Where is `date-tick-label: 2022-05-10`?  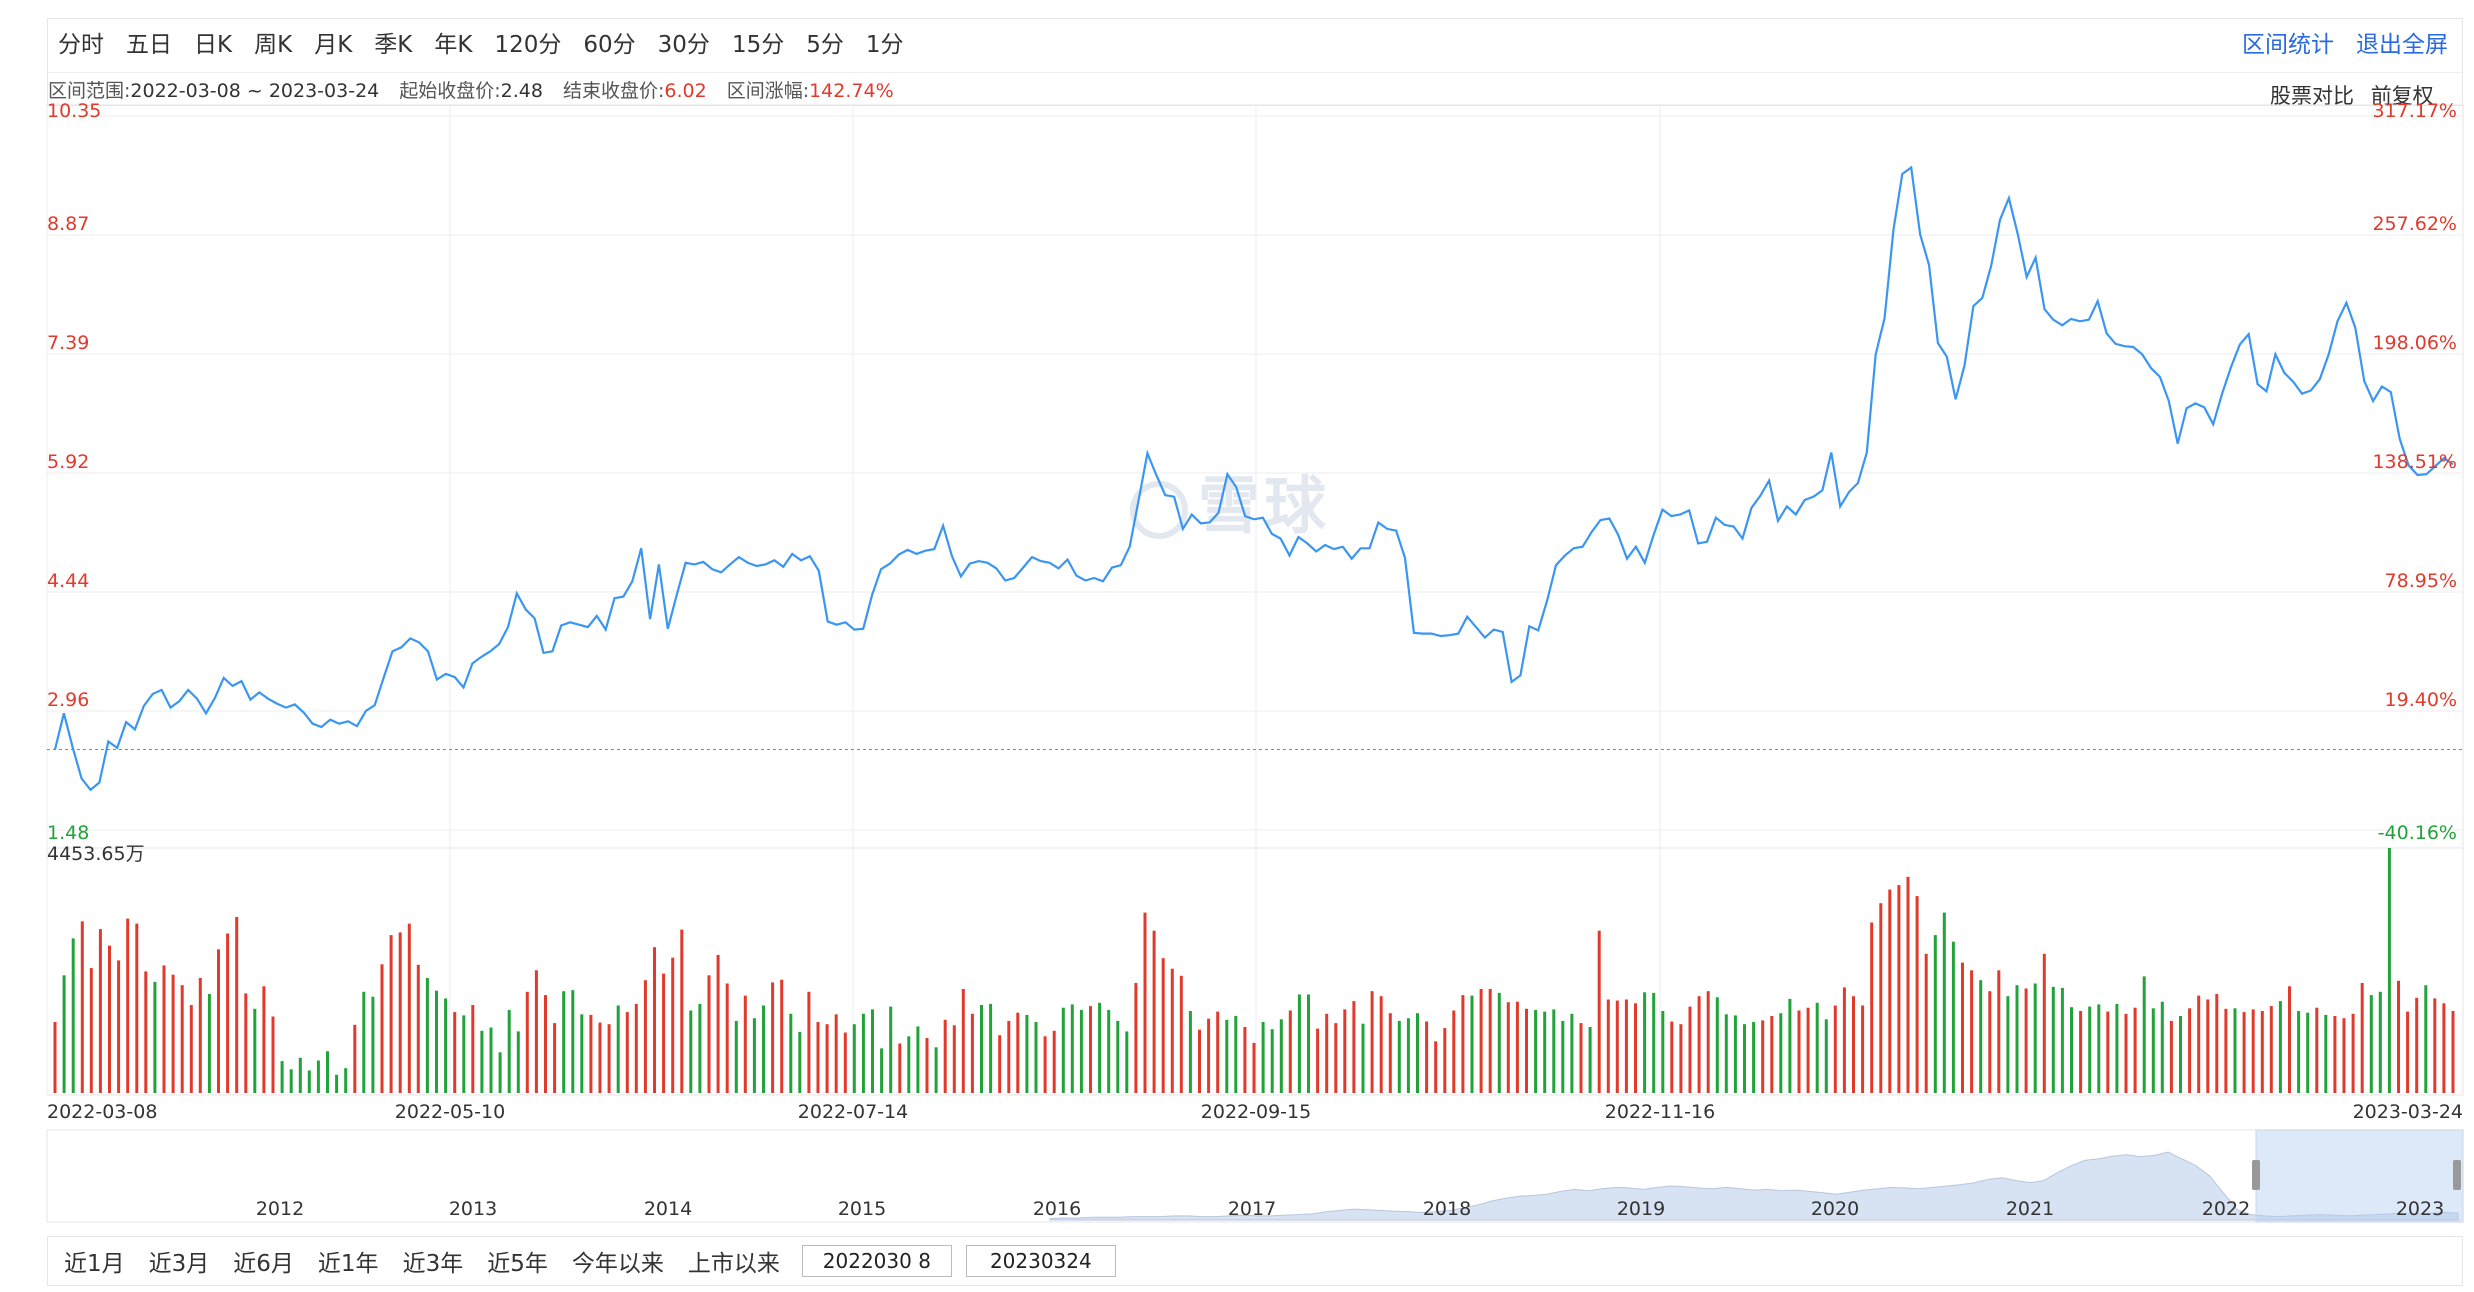
date-tick-label: 2022-05-10 is located at coordinates (450, 1112).